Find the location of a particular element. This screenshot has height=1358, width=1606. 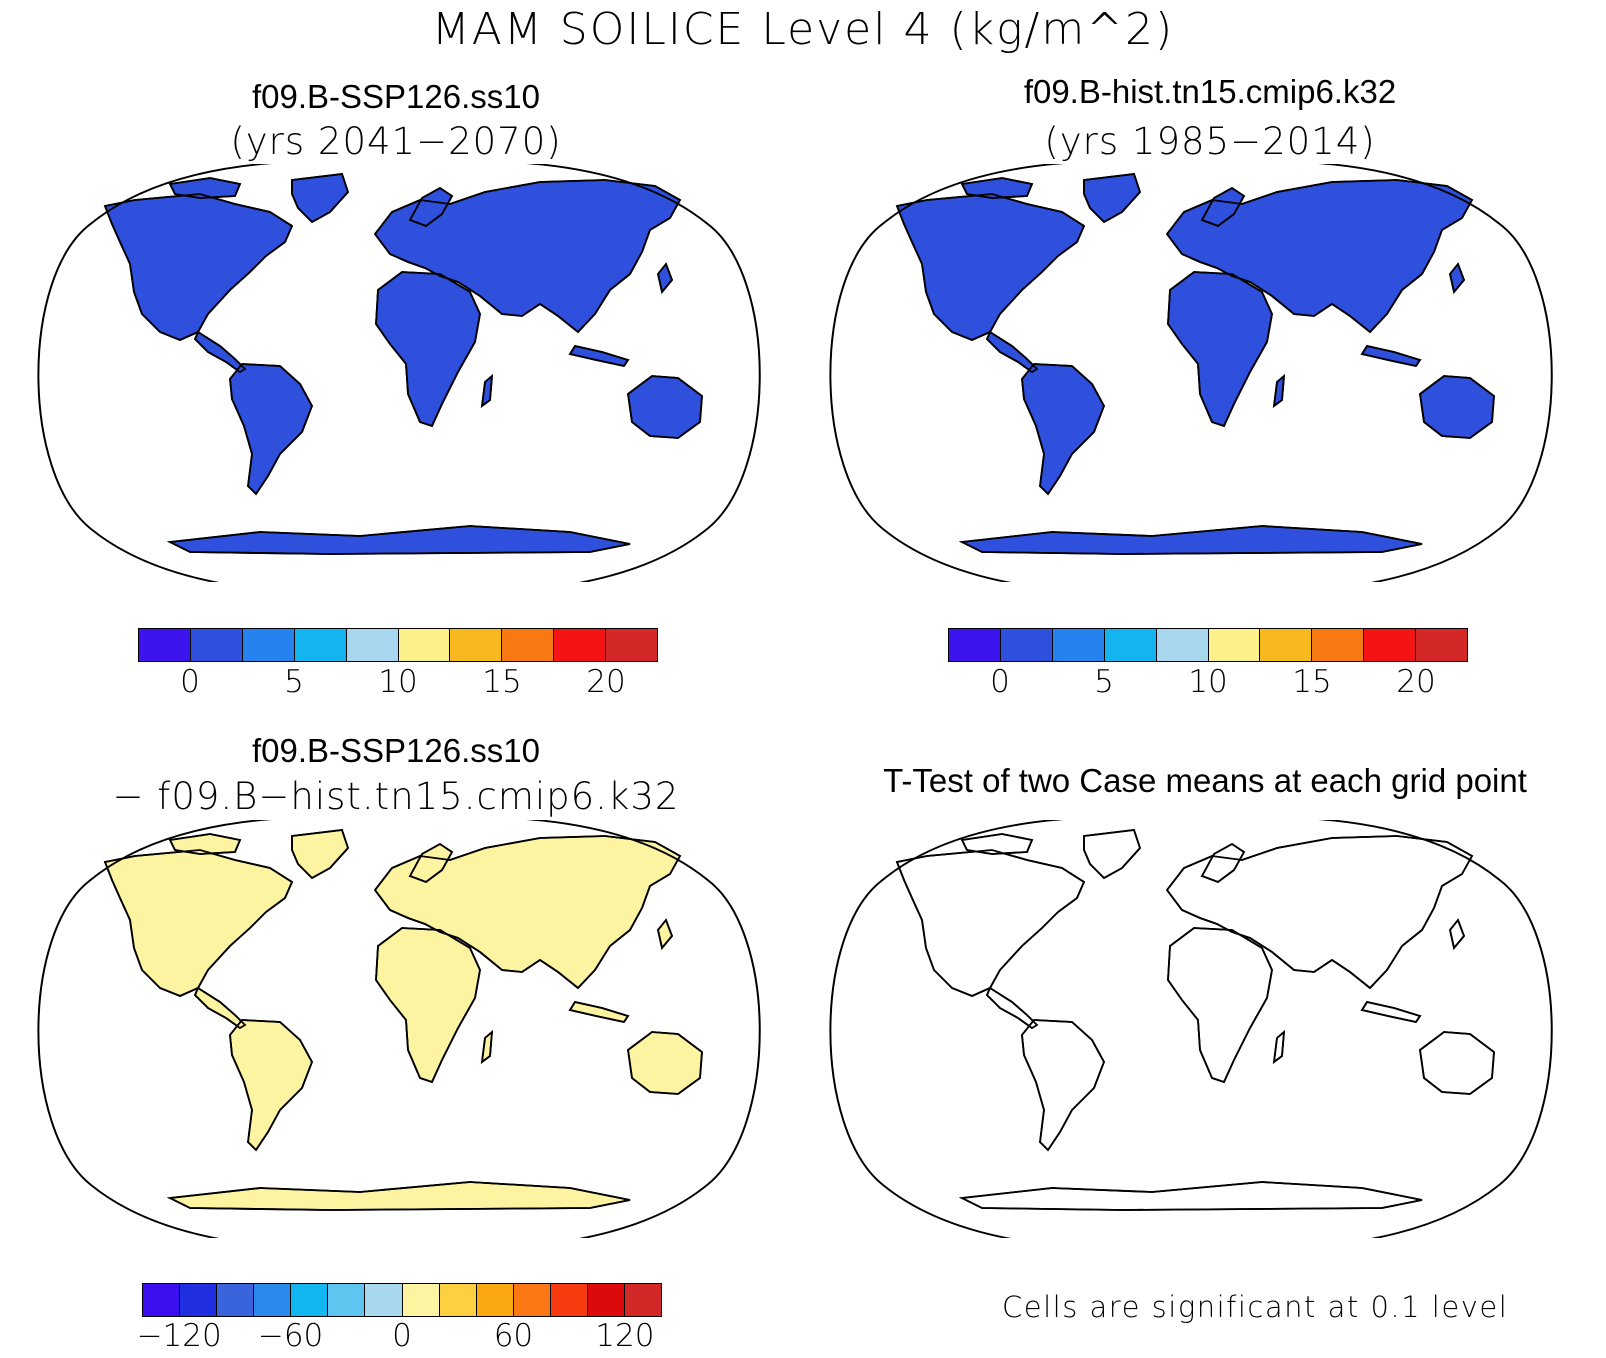

colorbar-top-left is located at coordinates (398, 645).